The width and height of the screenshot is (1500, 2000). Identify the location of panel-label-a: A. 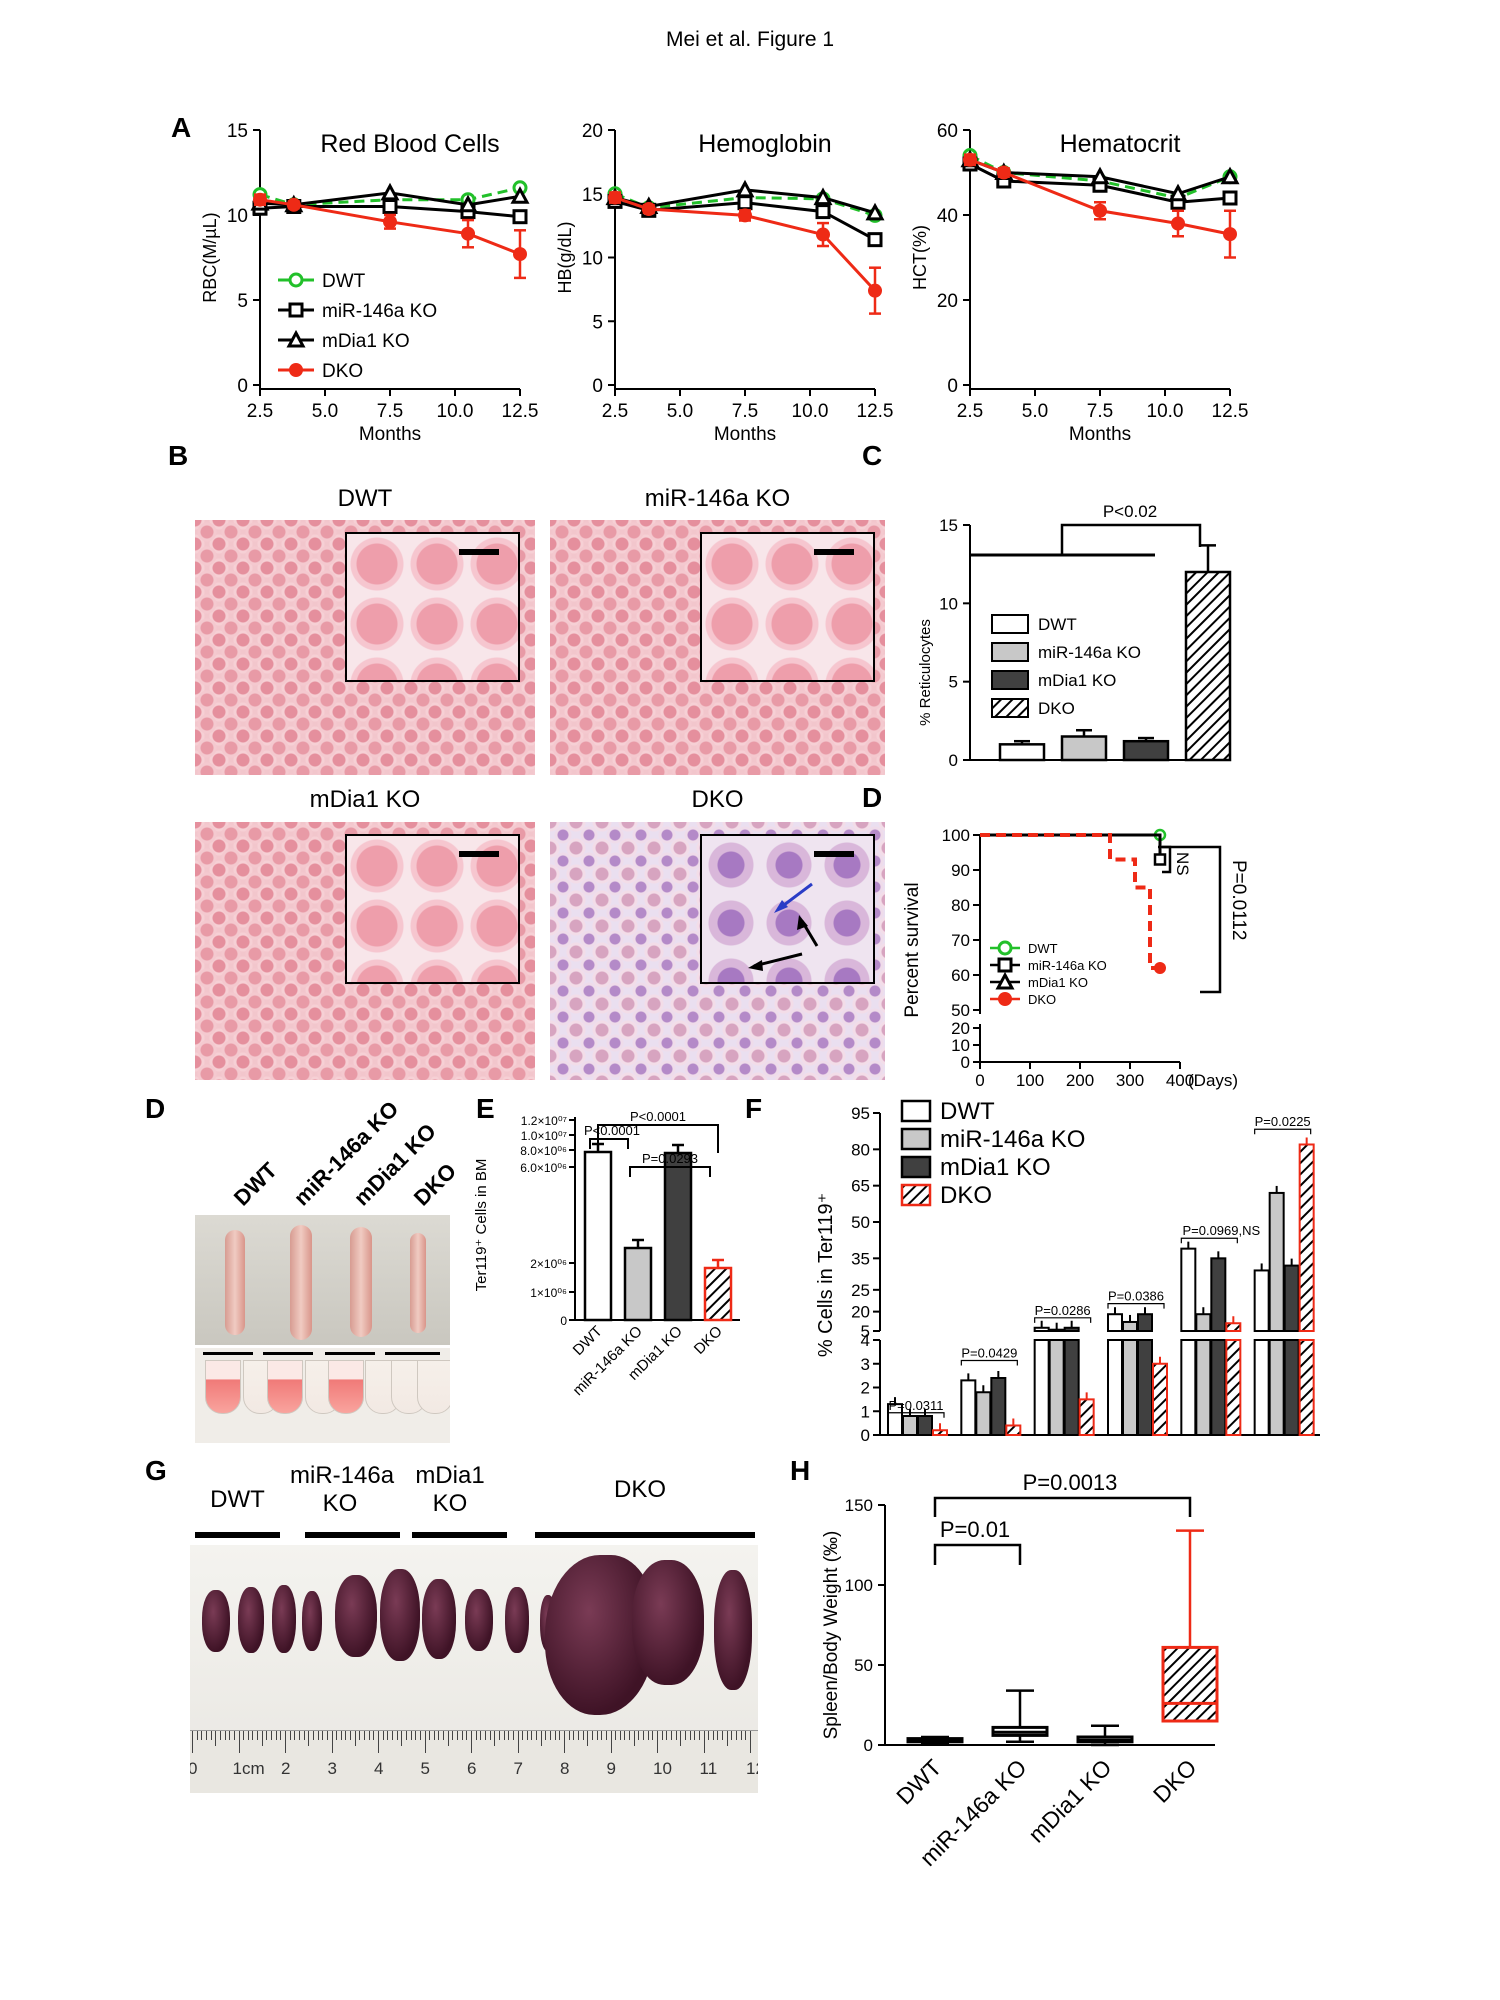
(181, 127).